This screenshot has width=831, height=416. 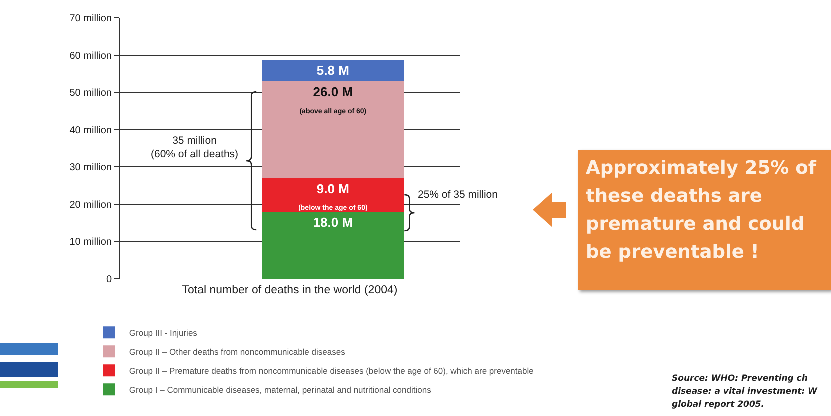 I want to click on source-note: Source: WHO: Preventing ch, so click(x=740, y=379).